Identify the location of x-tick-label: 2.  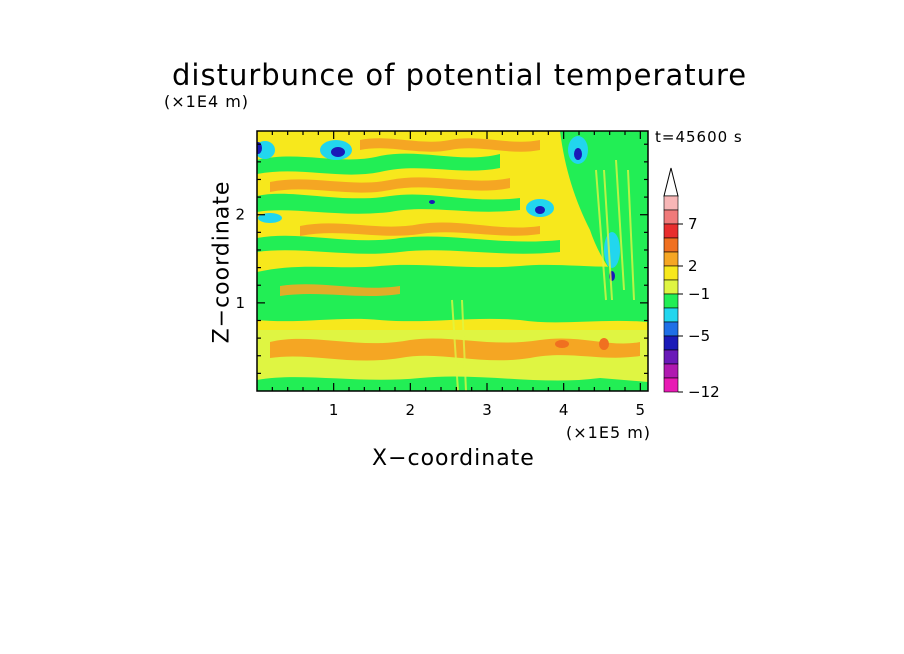
(411, 410).